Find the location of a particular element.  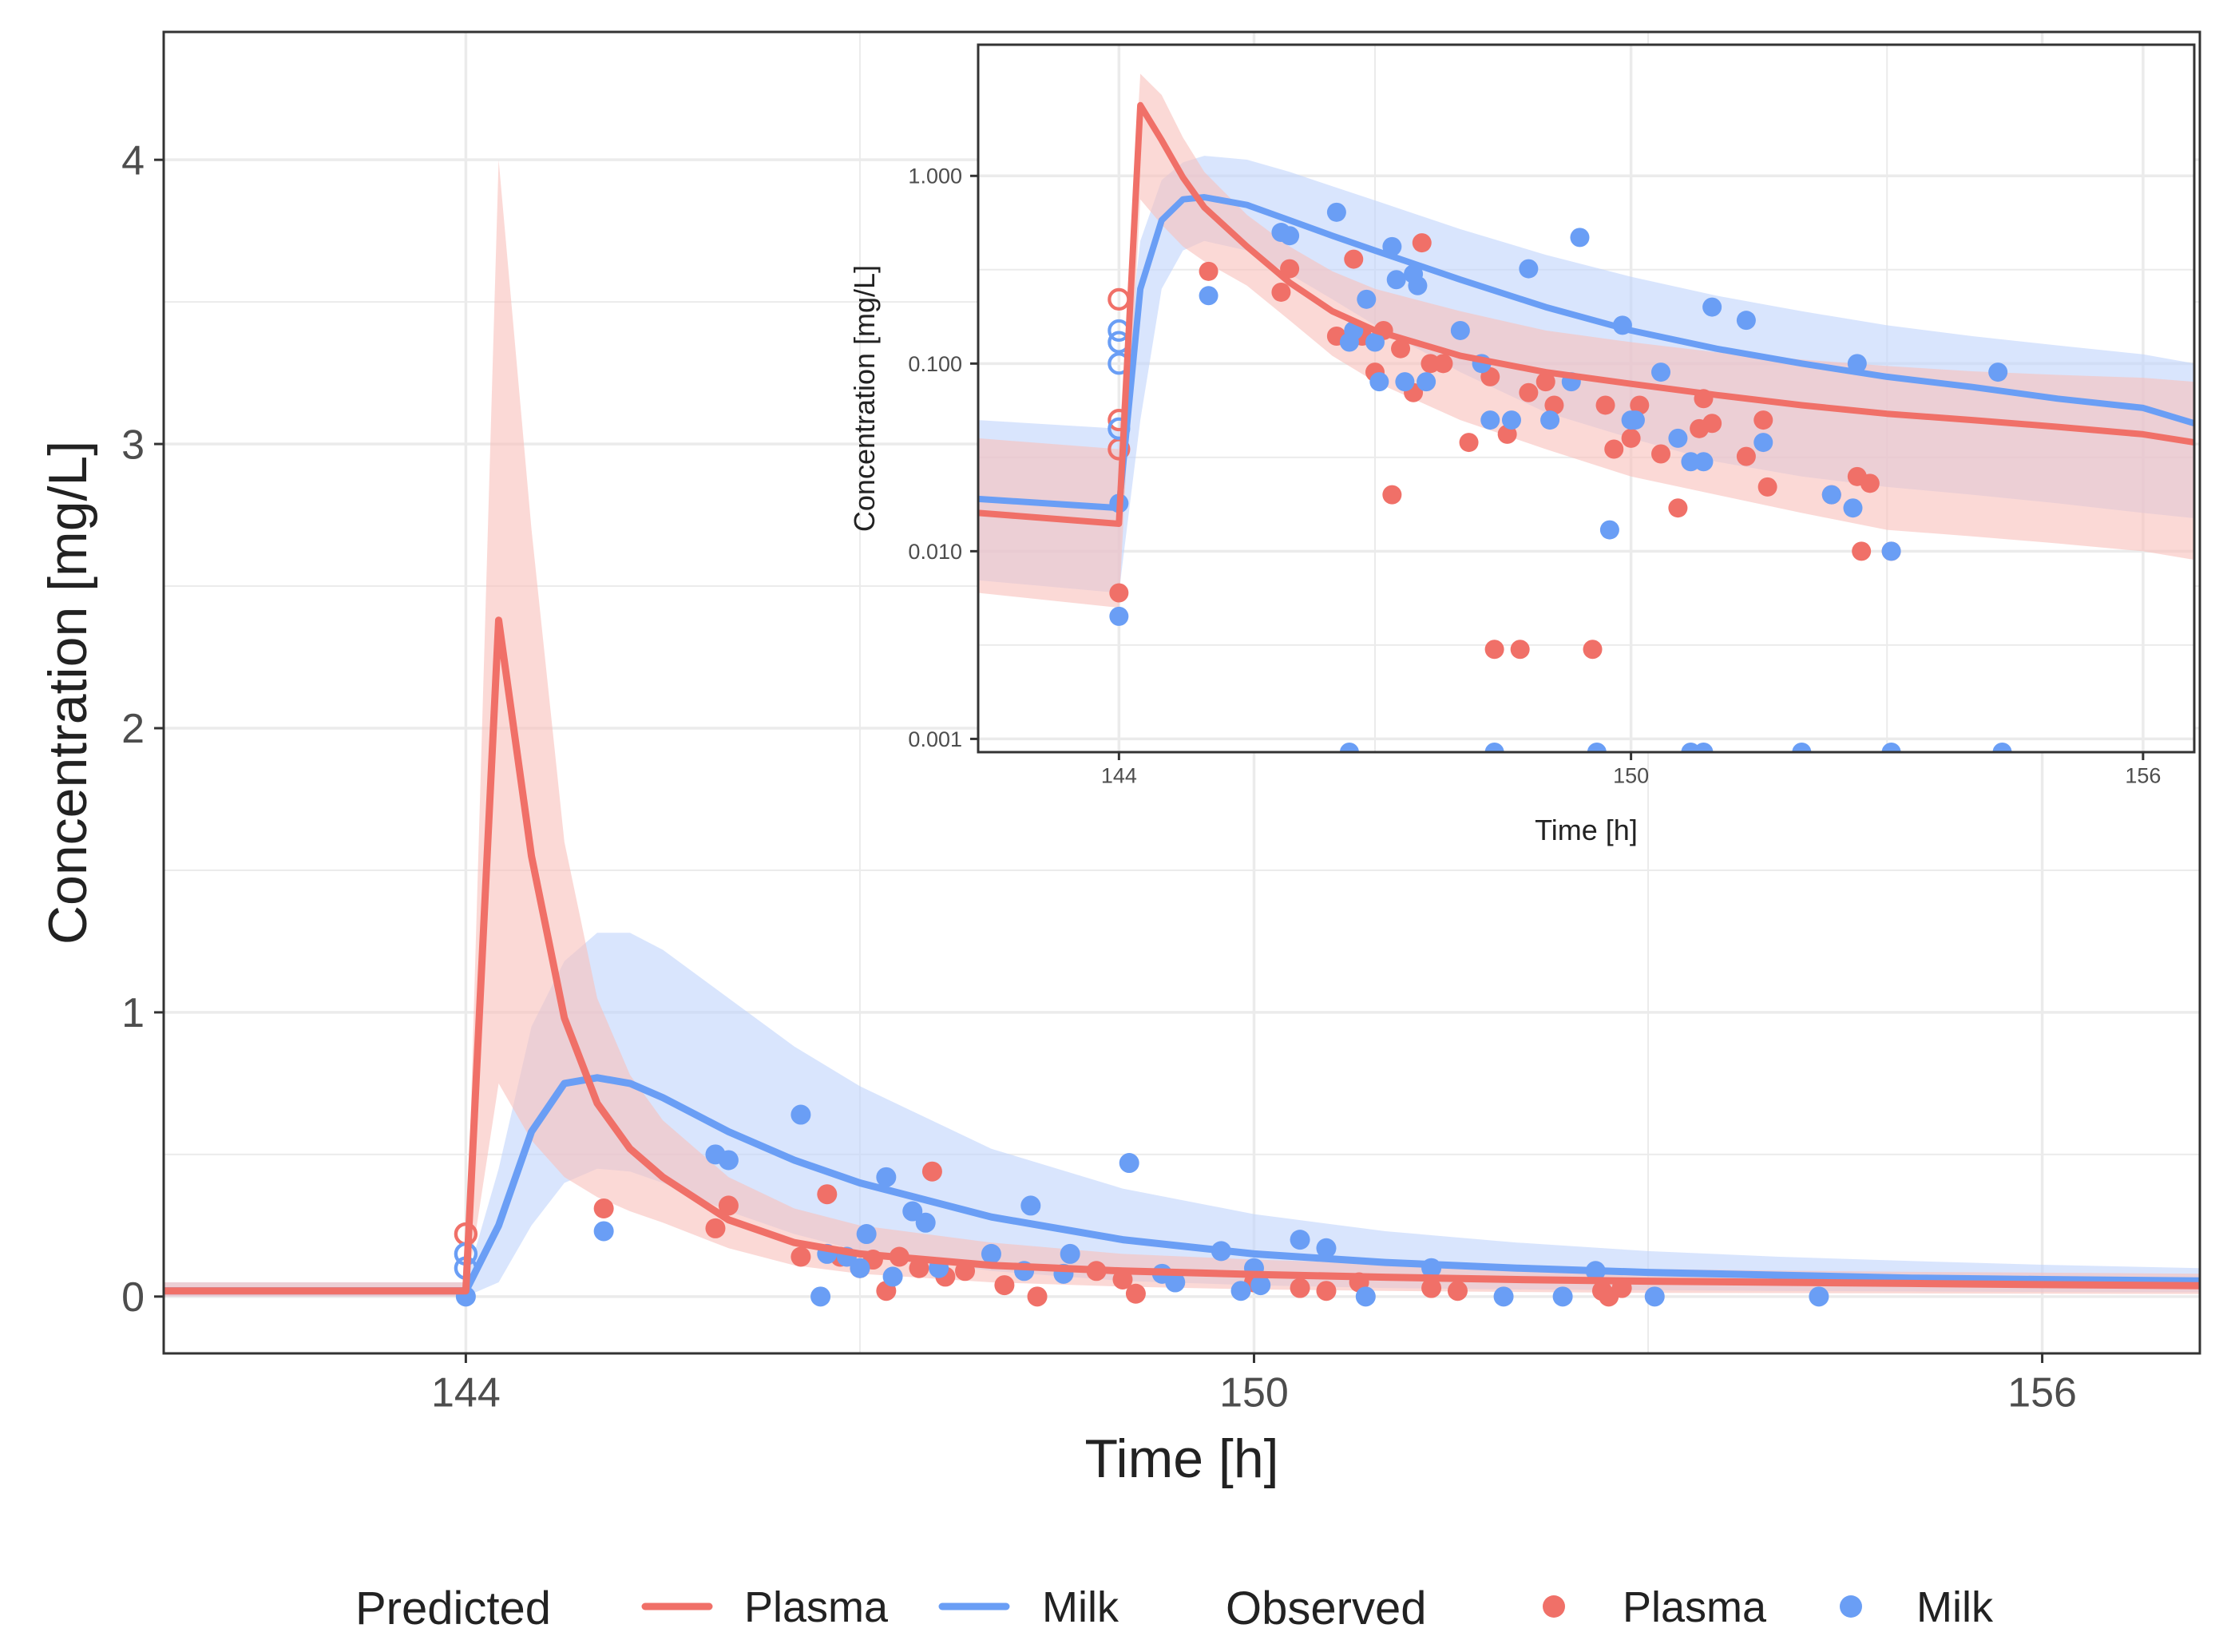

inset-predicted-plasma-line is located at coordinates (1586, 314).